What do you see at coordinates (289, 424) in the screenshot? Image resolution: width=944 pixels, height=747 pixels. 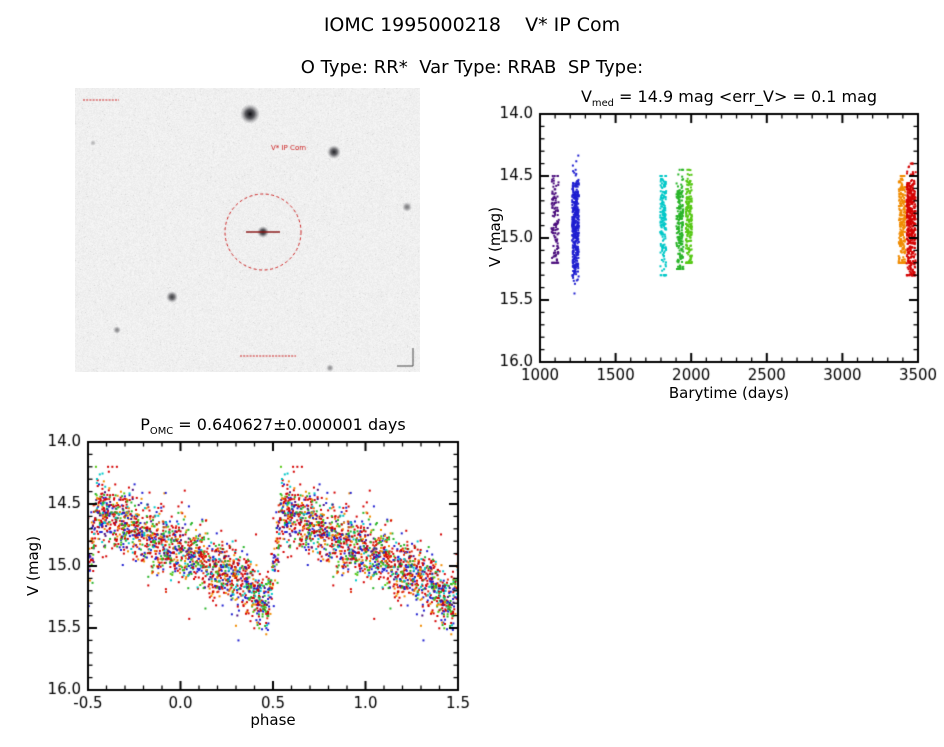 I see `phase-plot-title-rest: = 0.640627±0.000001 days` at bounding box center [289, 424].